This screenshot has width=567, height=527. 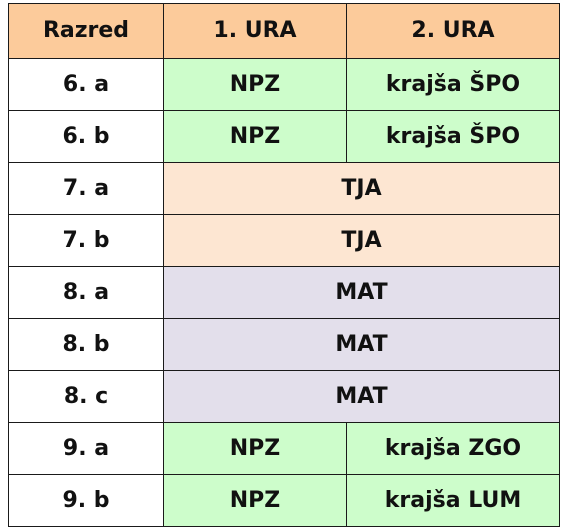 I want to click on hour-2-cell: krajša ZGO, so click(x=453, y=448).